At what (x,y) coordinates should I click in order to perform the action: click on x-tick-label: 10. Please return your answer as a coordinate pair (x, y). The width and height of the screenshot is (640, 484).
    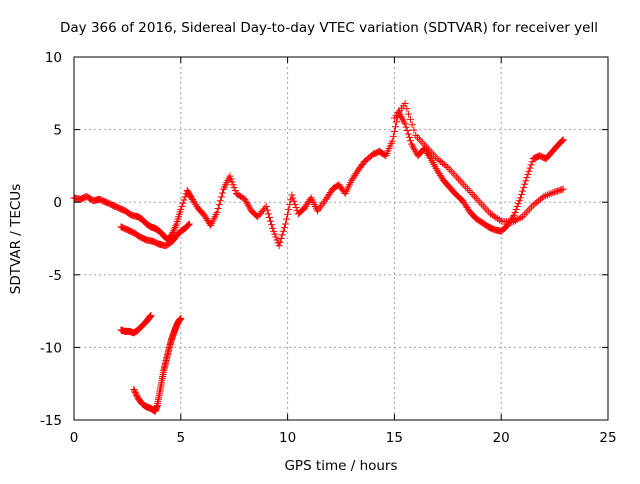
    Looking at the image, I should click on (287, 438).